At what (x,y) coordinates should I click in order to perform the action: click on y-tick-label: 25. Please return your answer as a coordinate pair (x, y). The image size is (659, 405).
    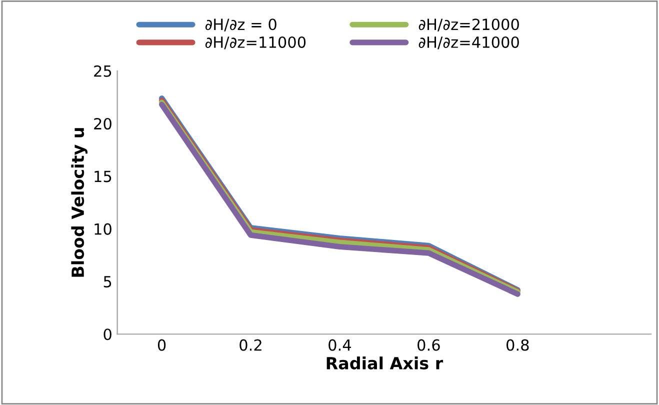
    Looking at the image, I should click on (103, 71).